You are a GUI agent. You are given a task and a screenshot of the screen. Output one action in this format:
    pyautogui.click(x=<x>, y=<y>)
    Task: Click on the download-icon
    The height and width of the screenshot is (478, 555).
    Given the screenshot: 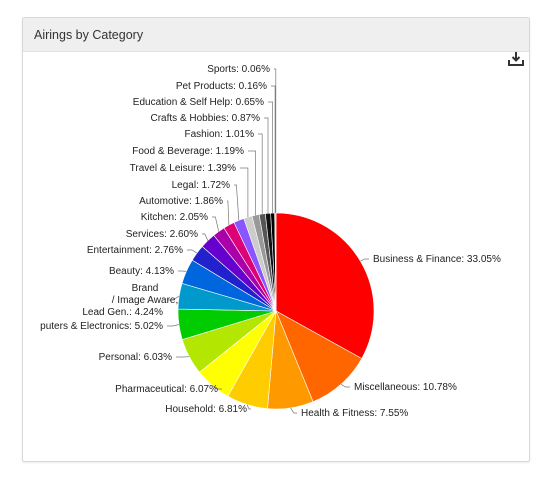 What is the action you would take?
    pyautogui.click(x=516, y=59)
    